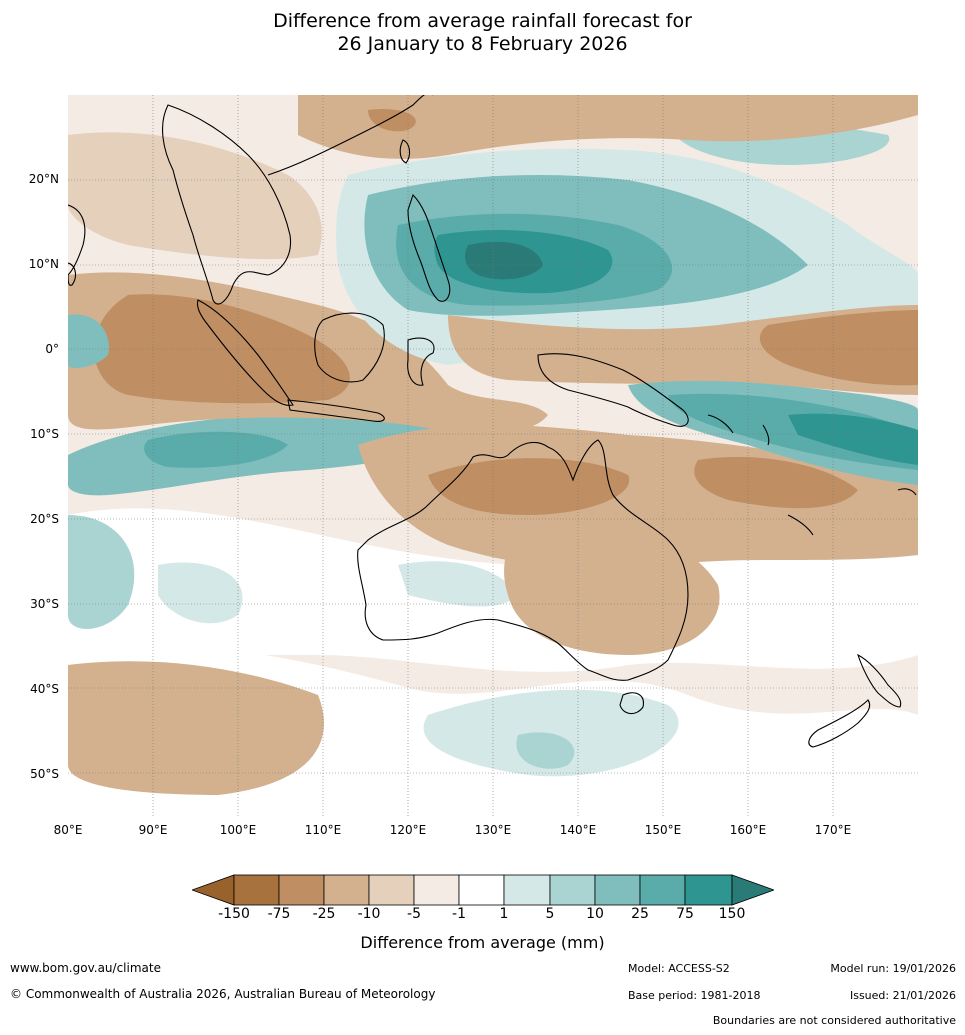  I want to click on lat-label-30s: 30°S, so click(44, 604).